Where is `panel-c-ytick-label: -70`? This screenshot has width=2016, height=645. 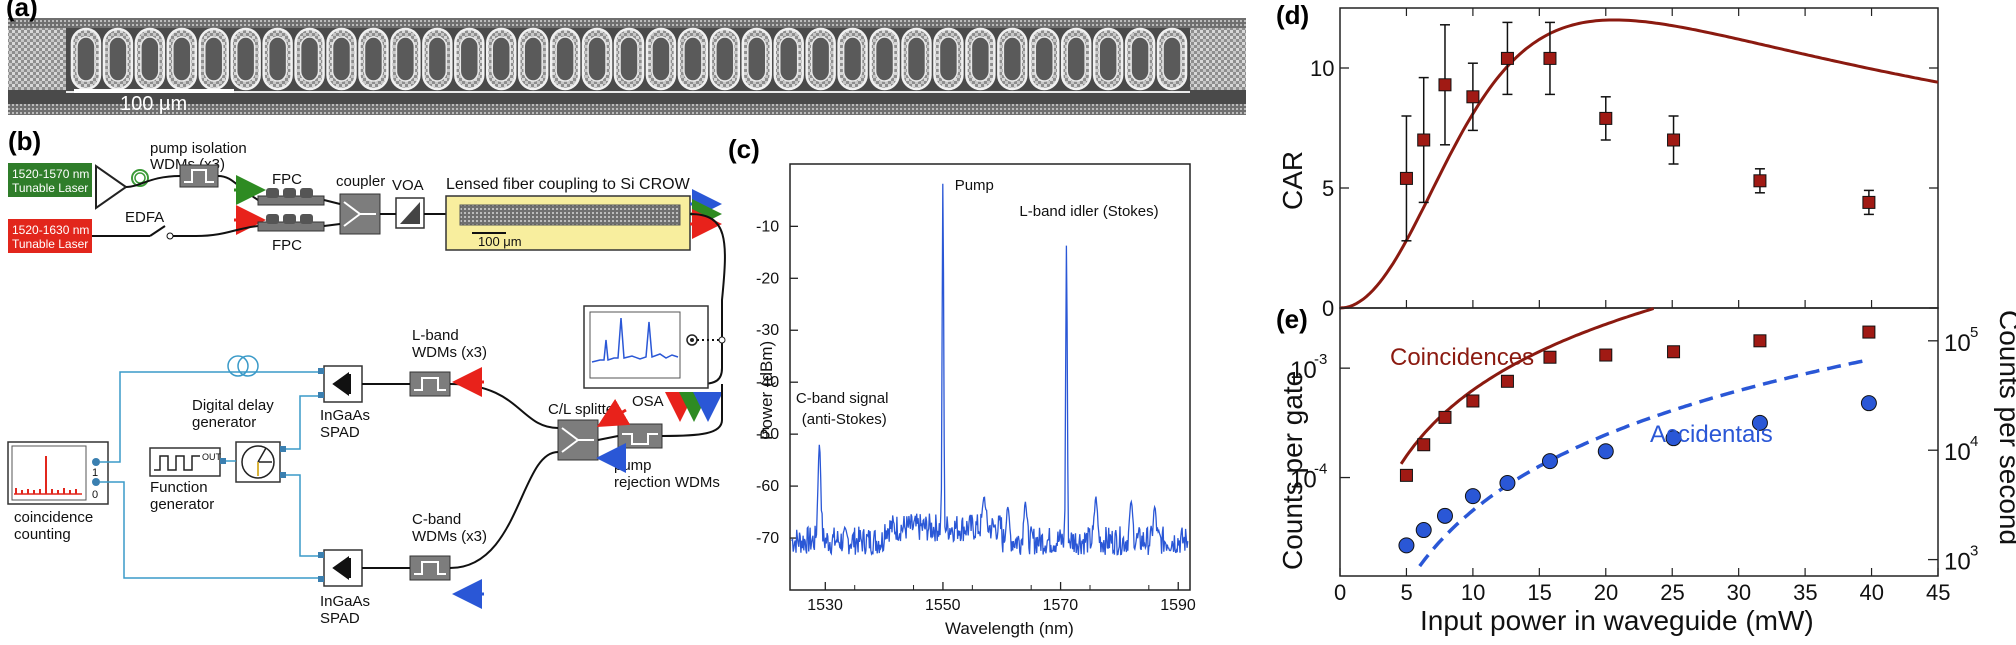
panel-c-ytick-label: -70 is located at coordinates (767, 538).